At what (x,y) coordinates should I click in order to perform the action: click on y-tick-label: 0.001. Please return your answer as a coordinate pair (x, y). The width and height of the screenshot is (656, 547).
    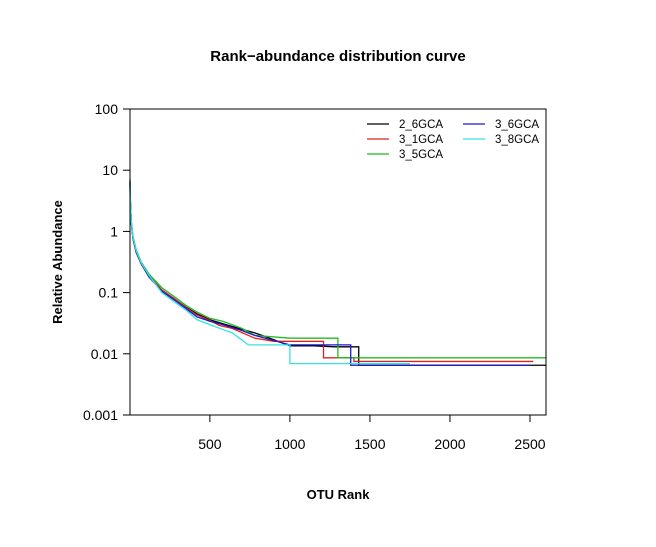
    Looking at the image, I should click on (100, 415).